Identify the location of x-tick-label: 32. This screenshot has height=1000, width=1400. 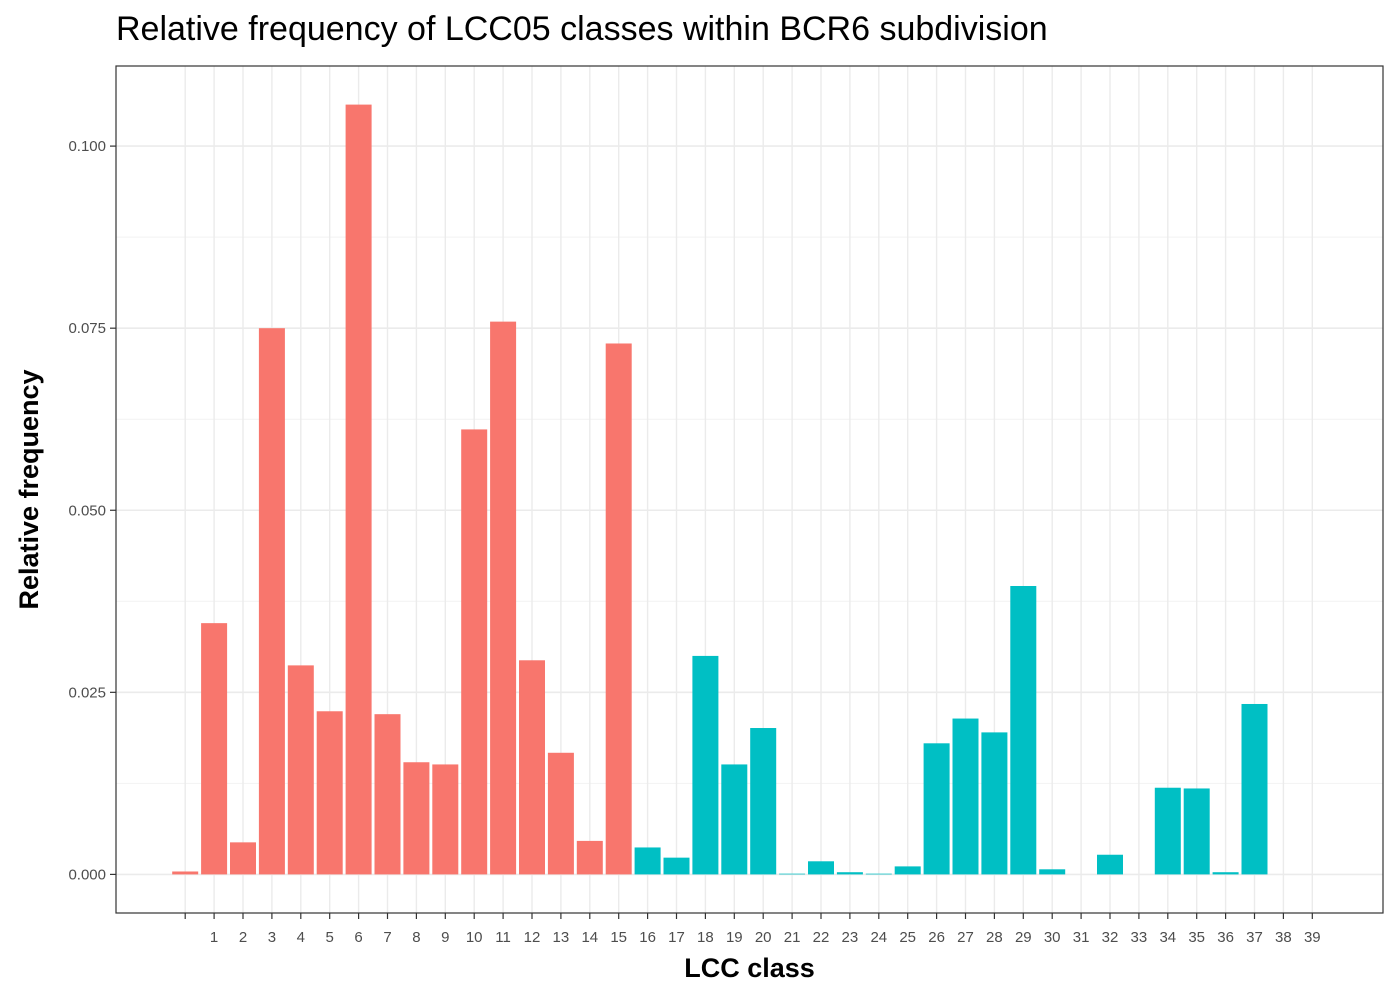
(1110, 937).